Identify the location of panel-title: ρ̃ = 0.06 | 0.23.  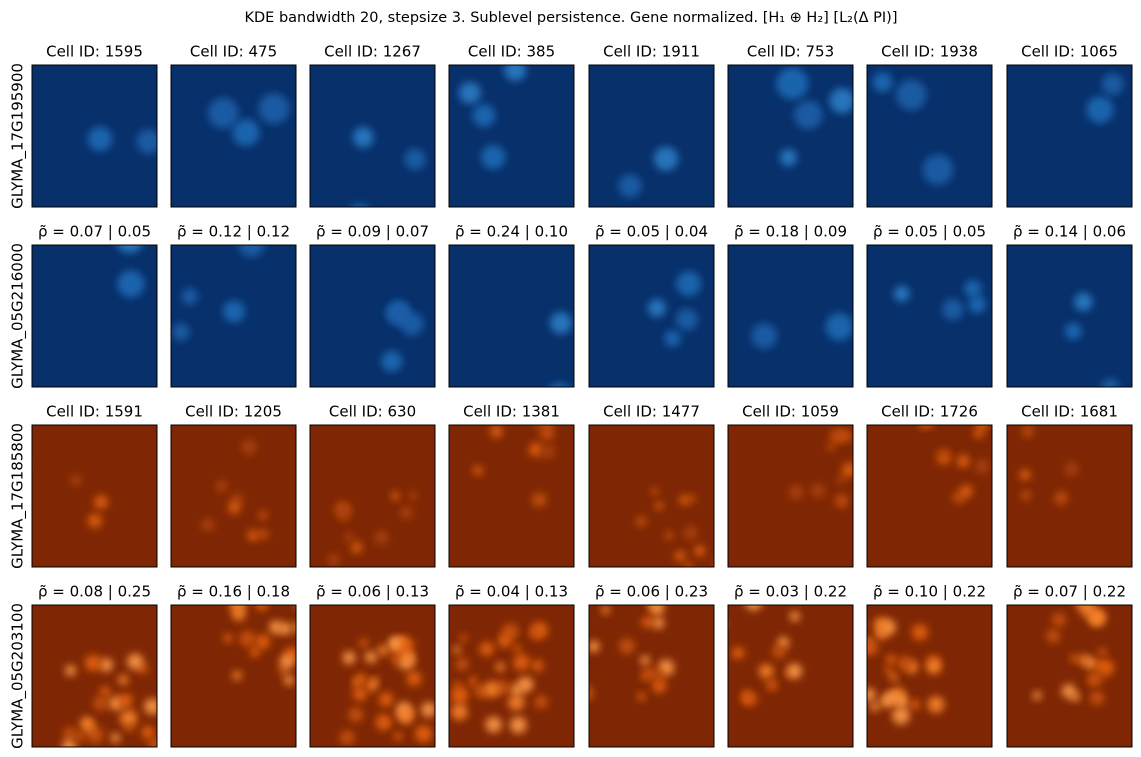
(651, 592).